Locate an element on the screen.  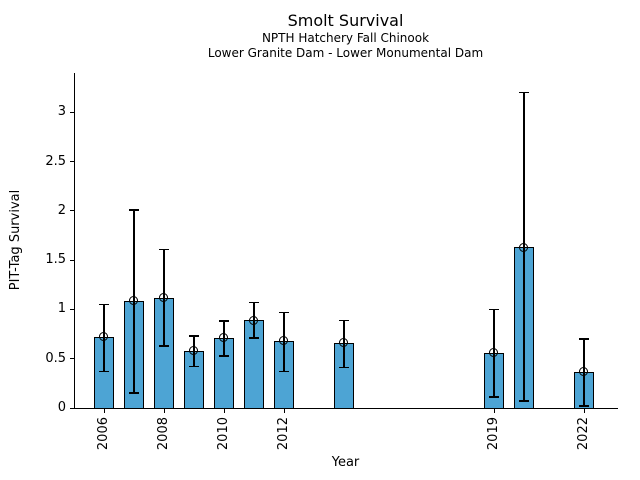
error-cap-top-2014 is located at coordinates (344, 320).